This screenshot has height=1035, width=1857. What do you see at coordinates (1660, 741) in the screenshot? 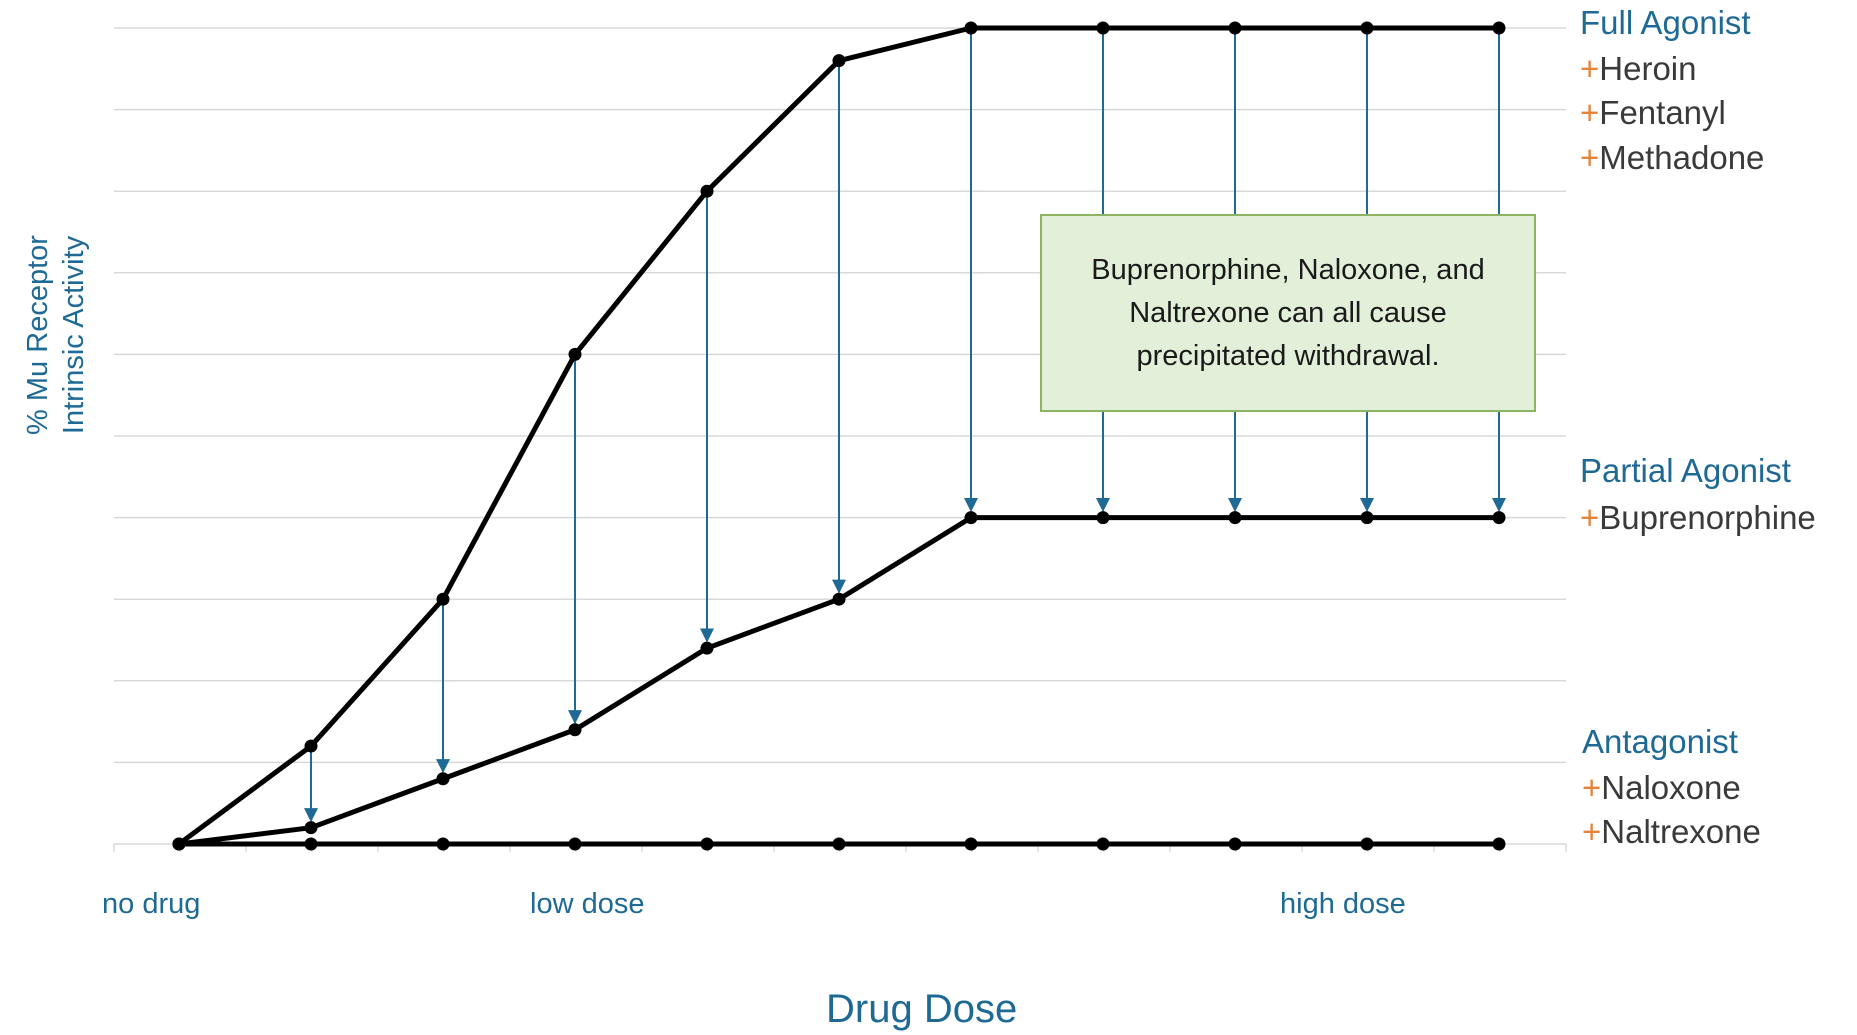
I see `antagonist-title: Antagonist` at bounding box center [1660, 741].